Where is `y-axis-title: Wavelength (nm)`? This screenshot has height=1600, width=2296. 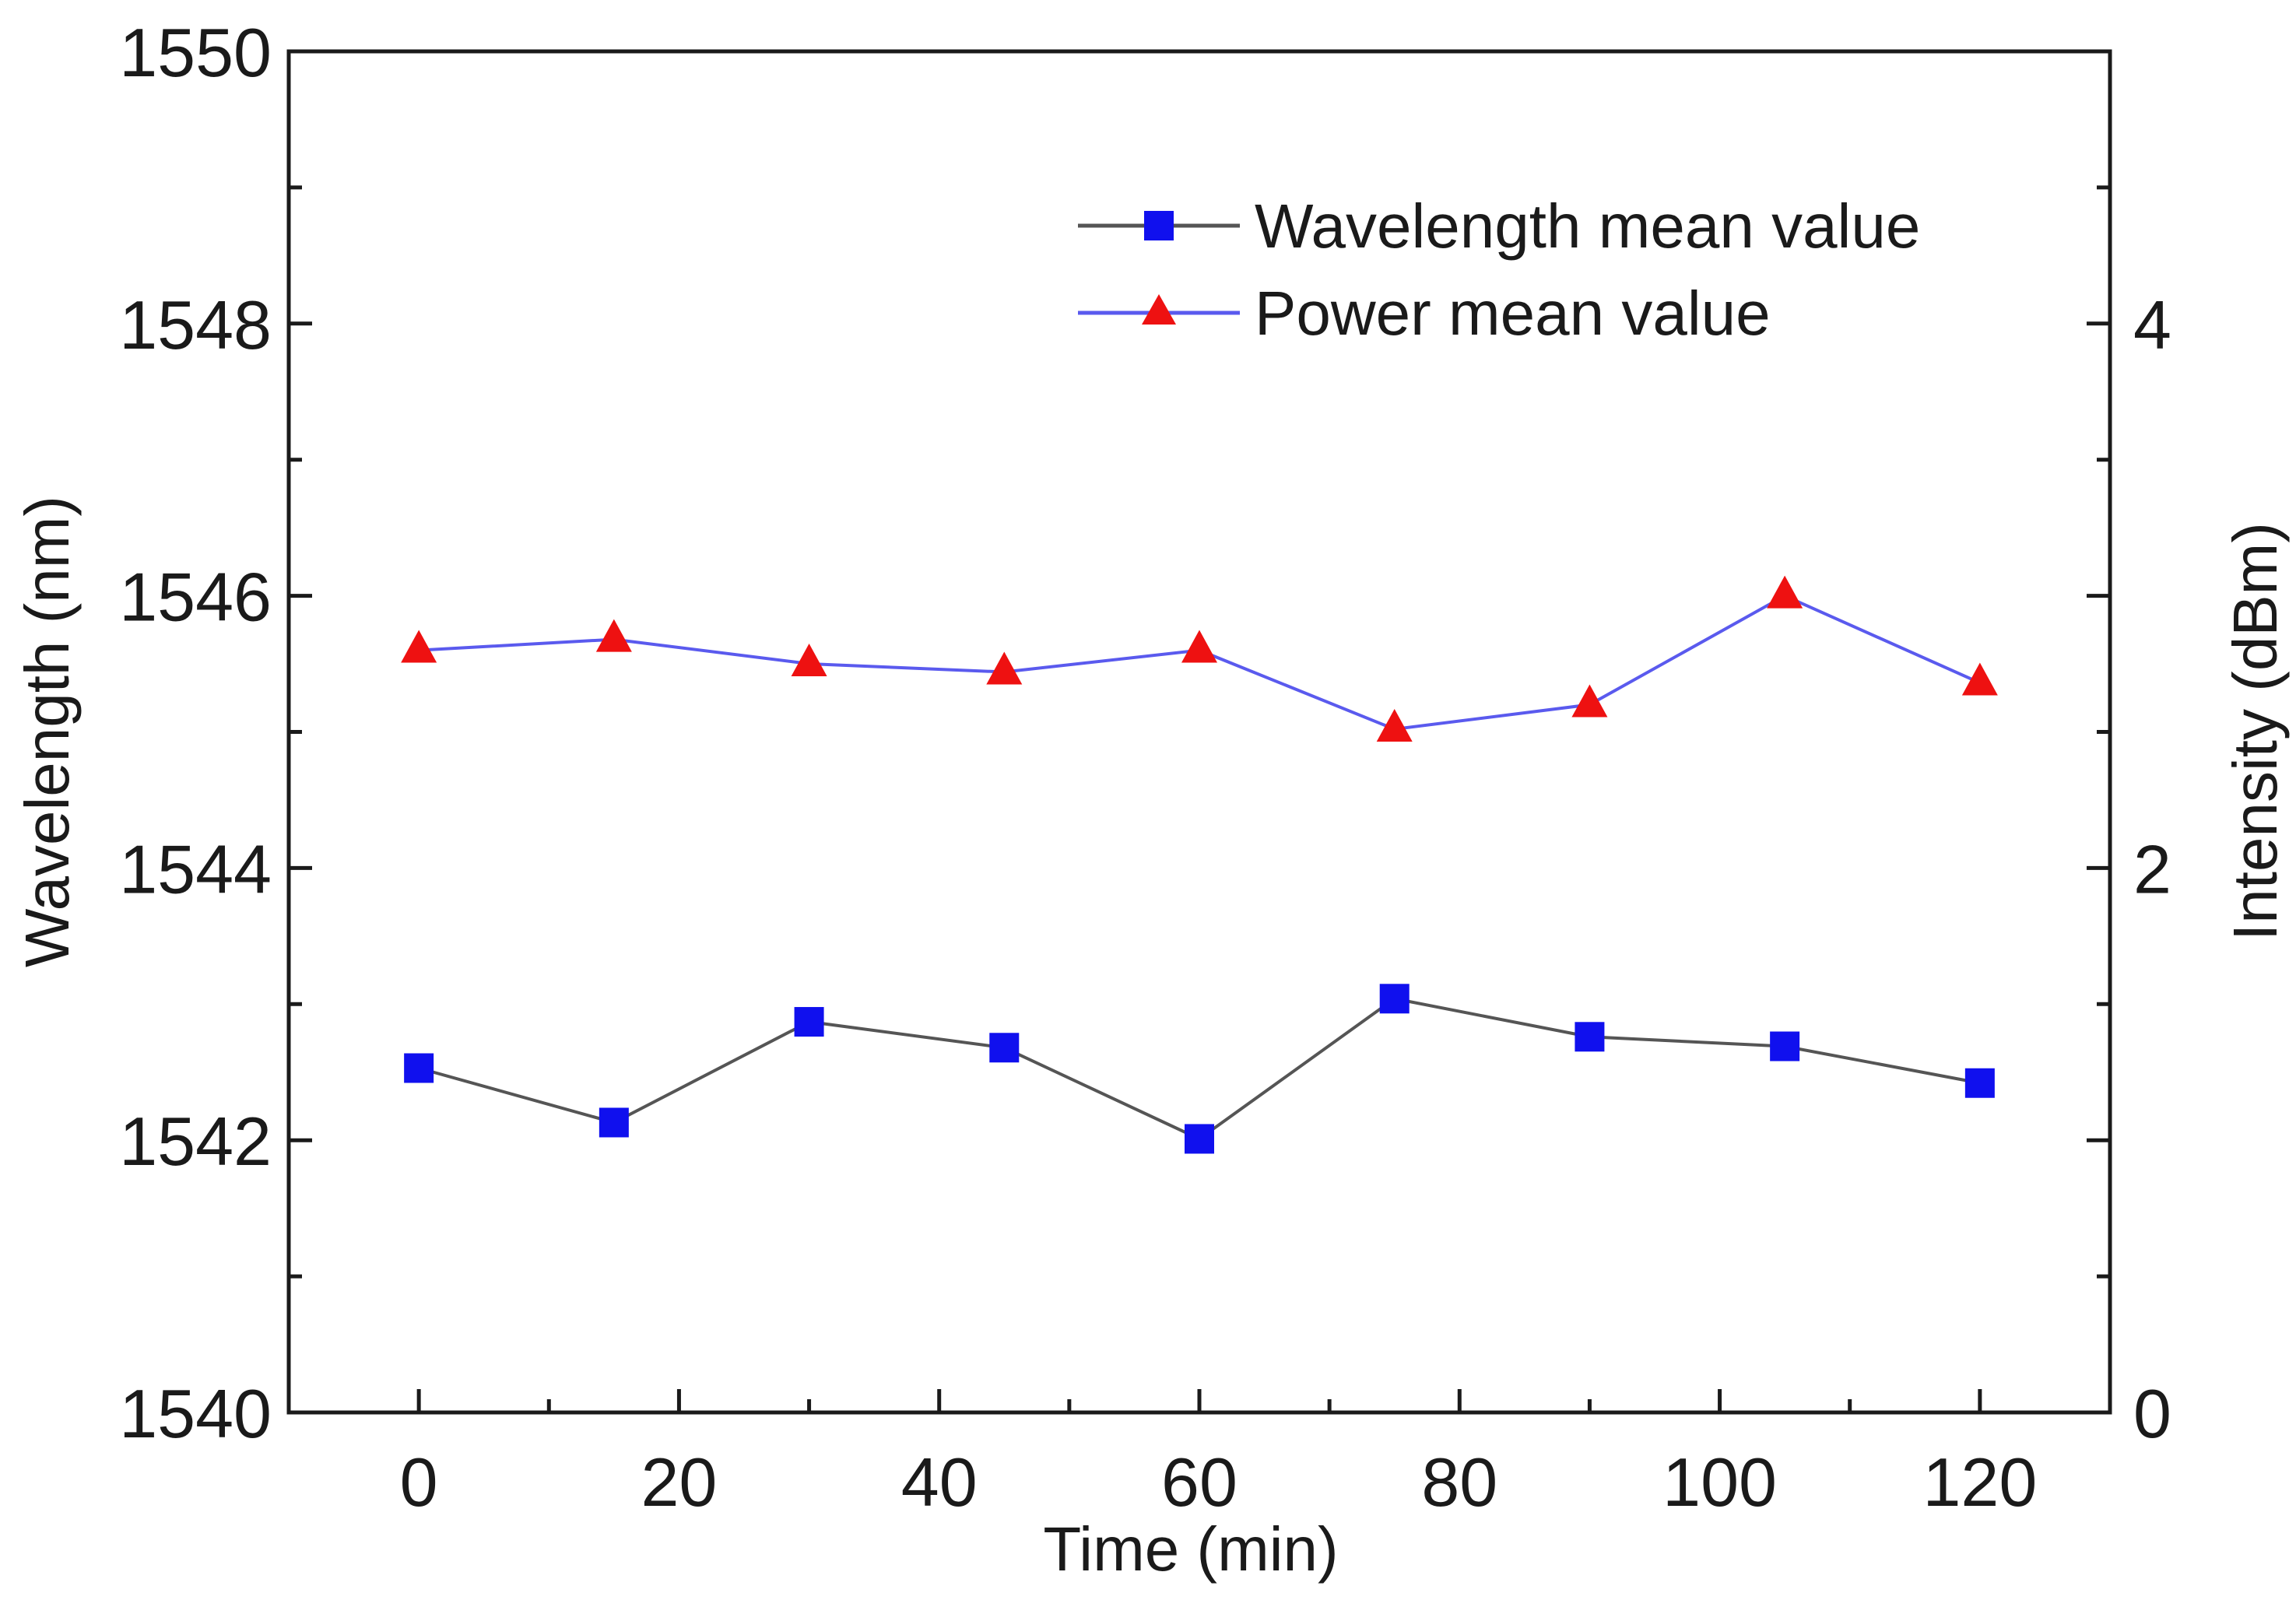 y-axis-title: Wavelength (nm) is located at coordinates (47, 731).